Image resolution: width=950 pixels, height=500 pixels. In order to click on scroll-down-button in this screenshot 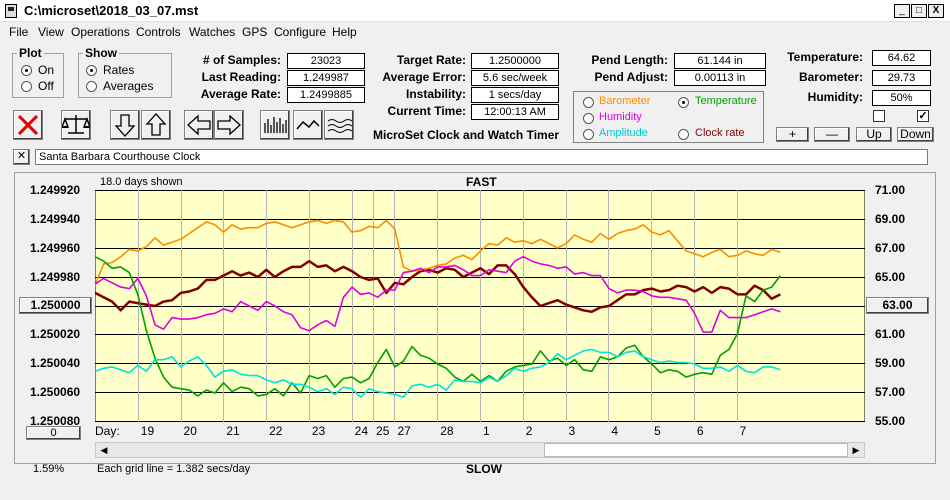, I will do `click(125, 125)`.